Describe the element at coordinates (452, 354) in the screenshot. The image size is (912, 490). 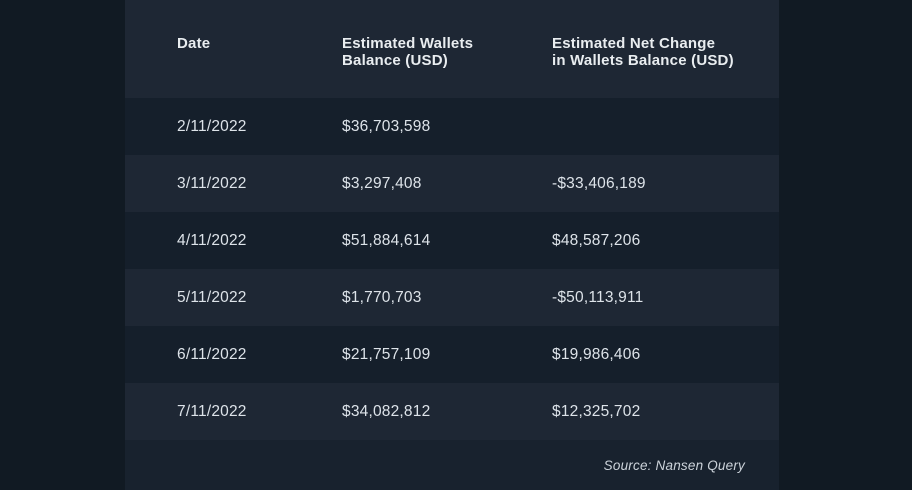
I see `table-row: 6/11/2022 $21,757,109 $19,986,406` at that location.